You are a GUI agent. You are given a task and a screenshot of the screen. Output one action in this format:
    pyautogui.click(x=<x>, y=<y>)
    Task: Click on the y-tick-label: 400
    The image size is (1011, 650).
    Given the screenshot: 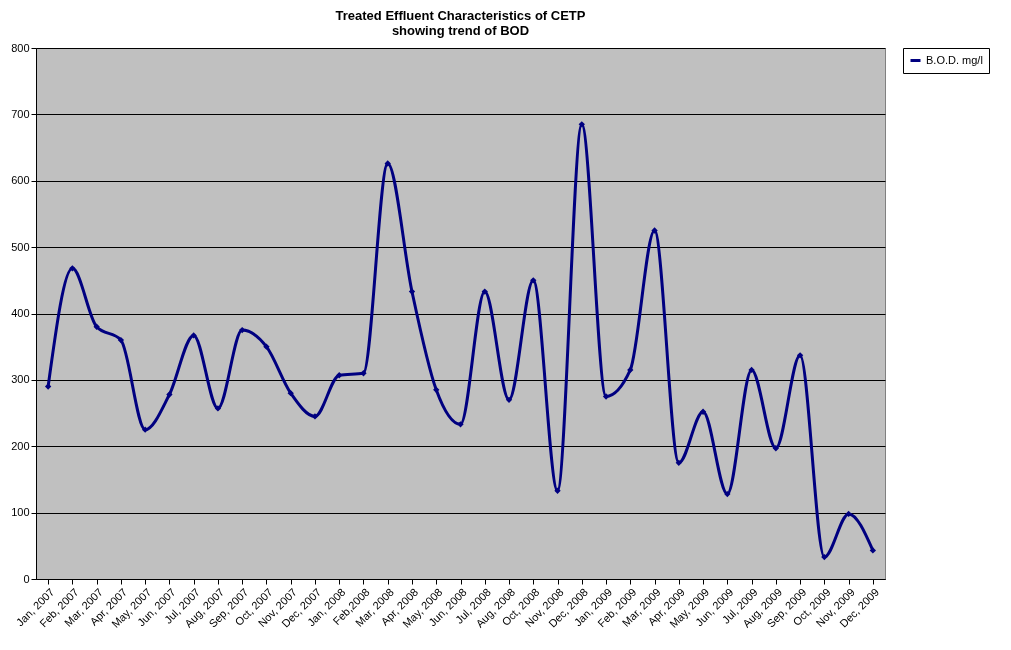 What is the action you would take?
    pyautogui.click(x=20, y=313)
    